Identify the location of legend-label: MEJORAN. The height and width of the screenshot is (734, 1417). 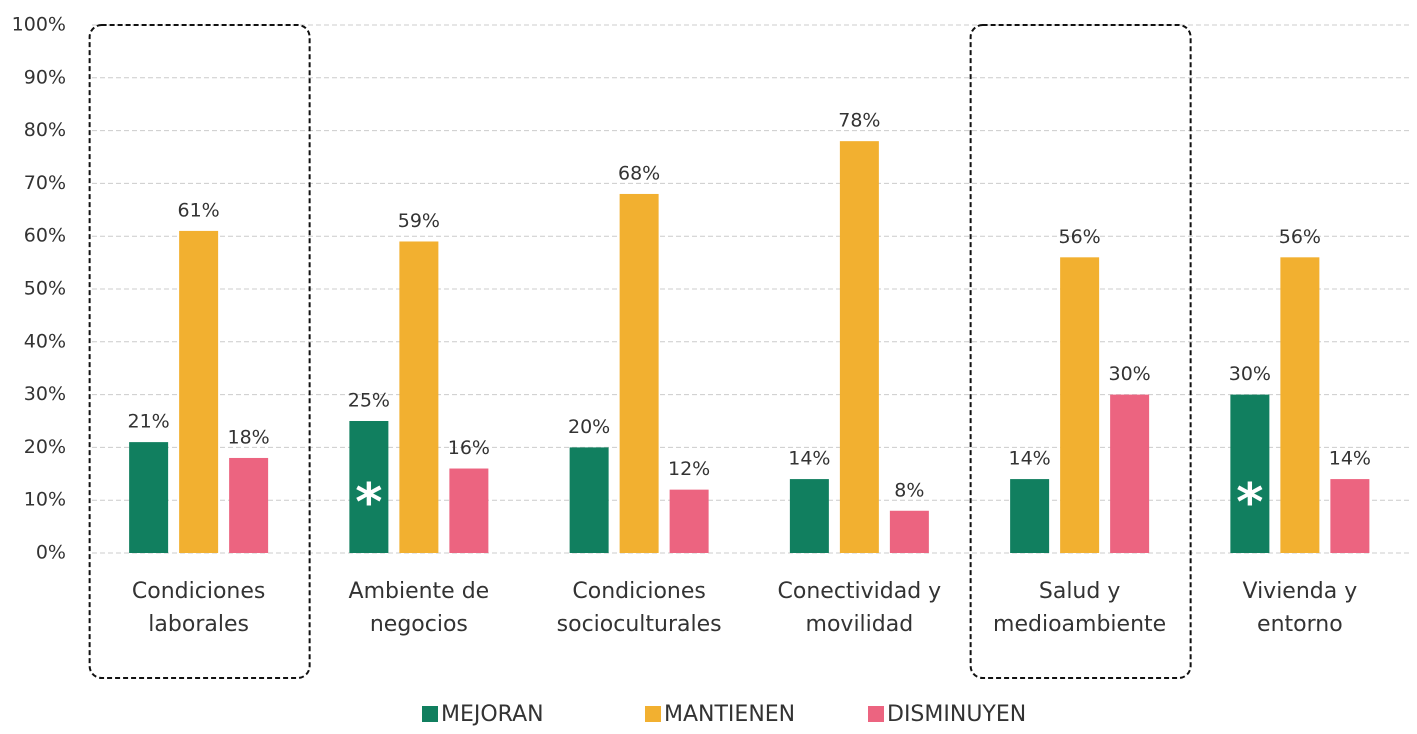
(492, 714).